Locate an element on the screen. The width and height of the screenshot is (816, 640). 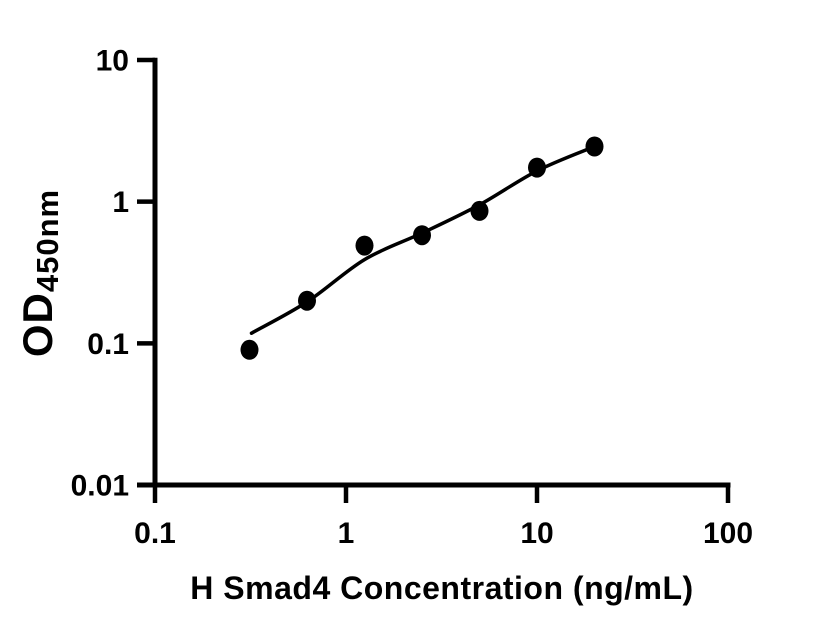
x-tick-label: 100 is located at coordinates (728, 533).